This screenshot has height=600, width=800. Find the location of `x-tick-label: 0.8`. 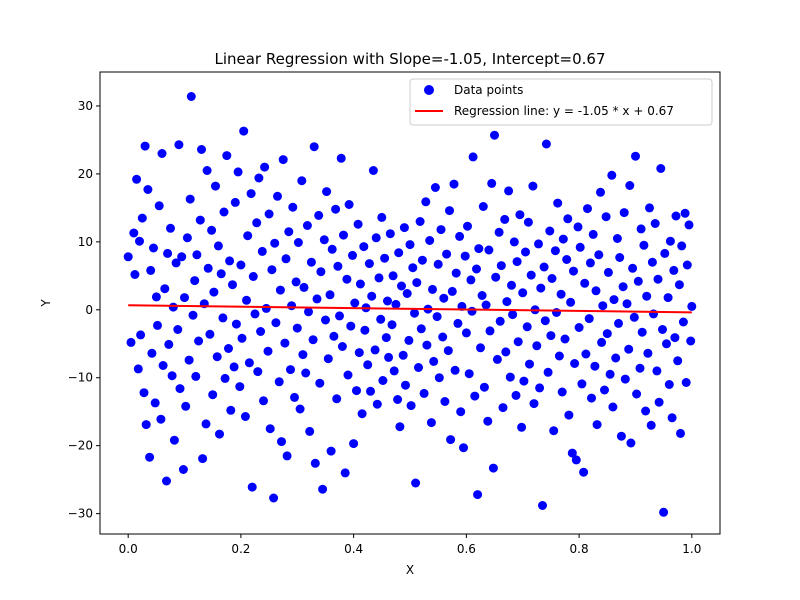

x-tick-label: 0.8 is located at coordinates (579, 549).